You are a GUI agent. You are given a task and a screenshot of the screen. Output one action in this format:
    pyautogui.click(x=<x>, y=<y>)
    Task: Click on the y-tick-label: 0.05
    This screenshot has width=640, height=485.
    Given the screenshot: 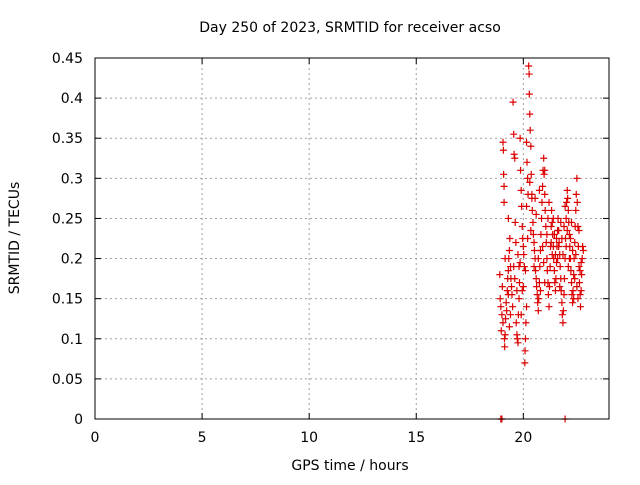 What is the action you would take?
    pyautogui.click(x=67, y=380)
    